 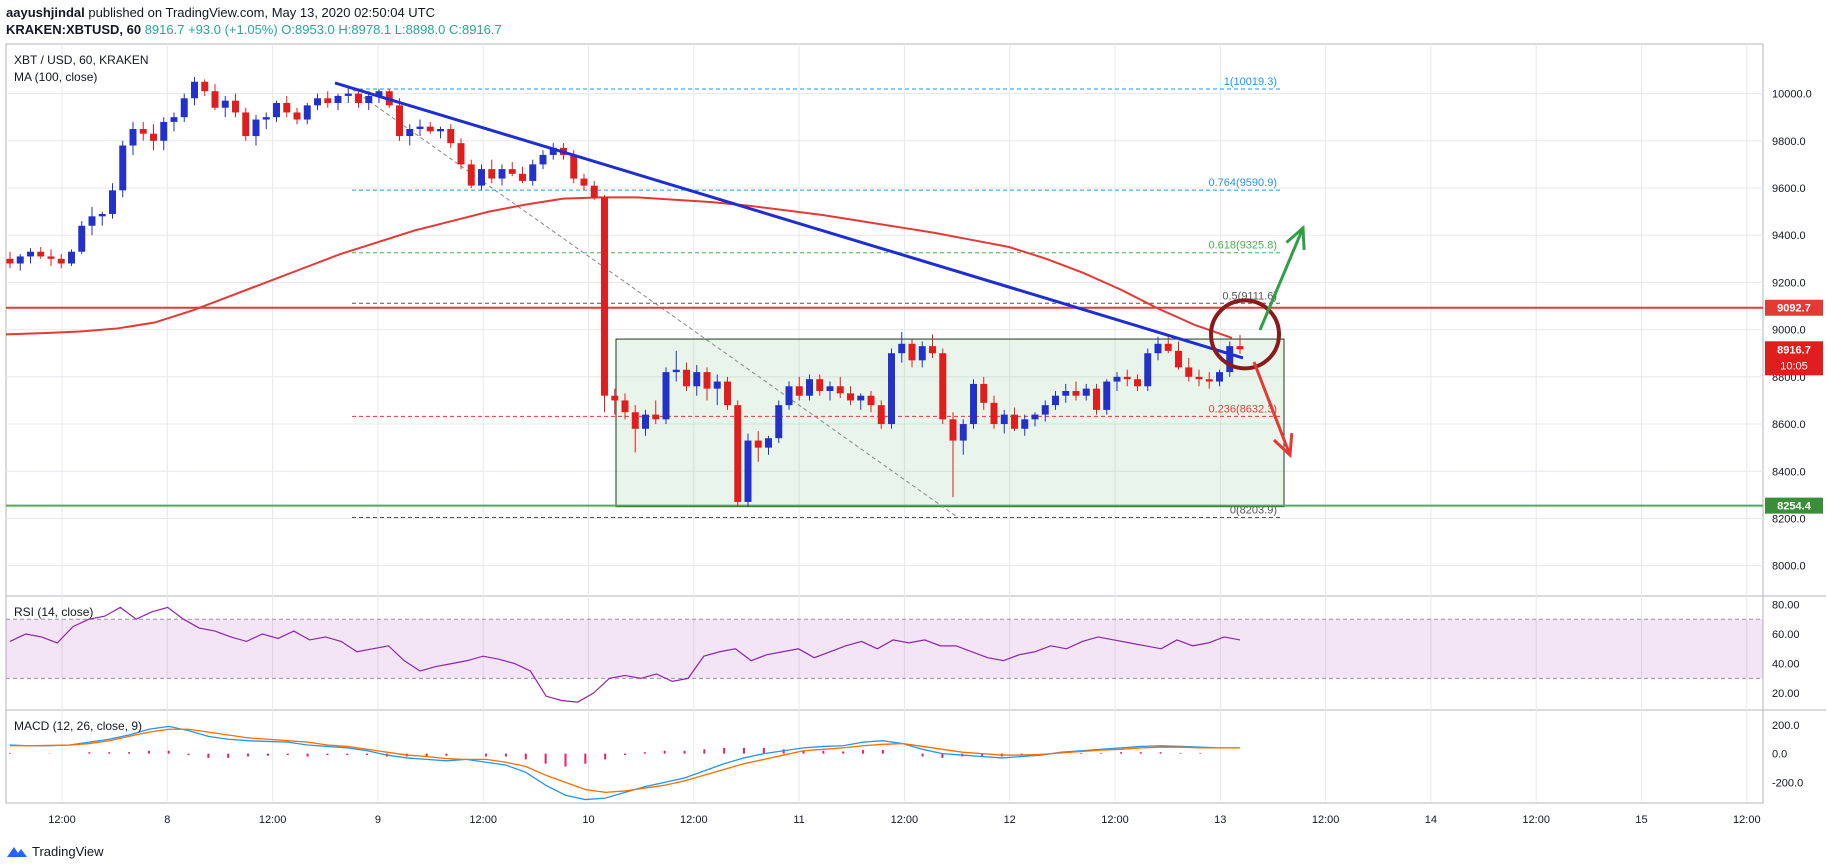 What do you see at coordinates (68, 851) in the screenshot?
I see `brand-name: TradingView` at bounding box center [68, 851].